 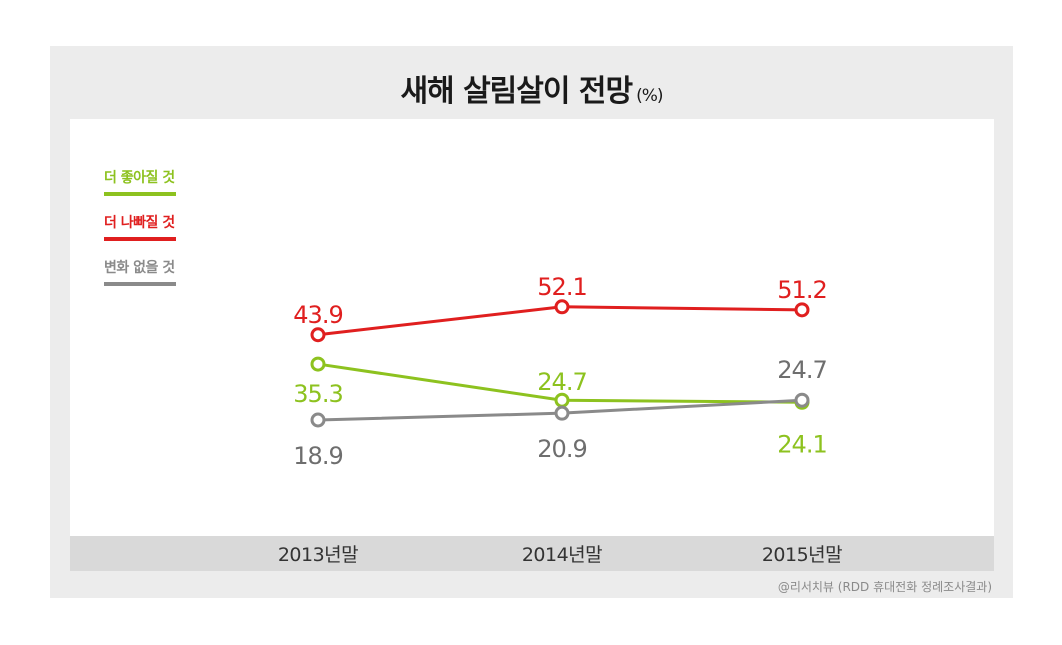 I want to click on chart-title: 새해 살림살이 전망 (%), so click(x=531, y=88).